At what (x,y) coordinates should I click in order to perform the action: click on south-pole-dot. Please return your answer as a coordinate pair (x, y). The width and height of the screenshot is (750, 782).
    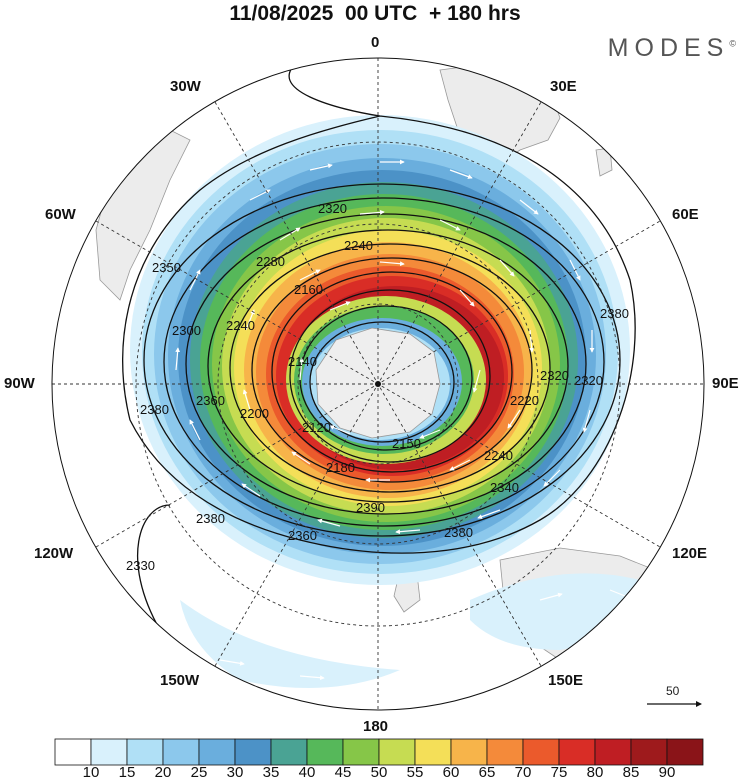
    Looking at the image, I should click on (378, 384).